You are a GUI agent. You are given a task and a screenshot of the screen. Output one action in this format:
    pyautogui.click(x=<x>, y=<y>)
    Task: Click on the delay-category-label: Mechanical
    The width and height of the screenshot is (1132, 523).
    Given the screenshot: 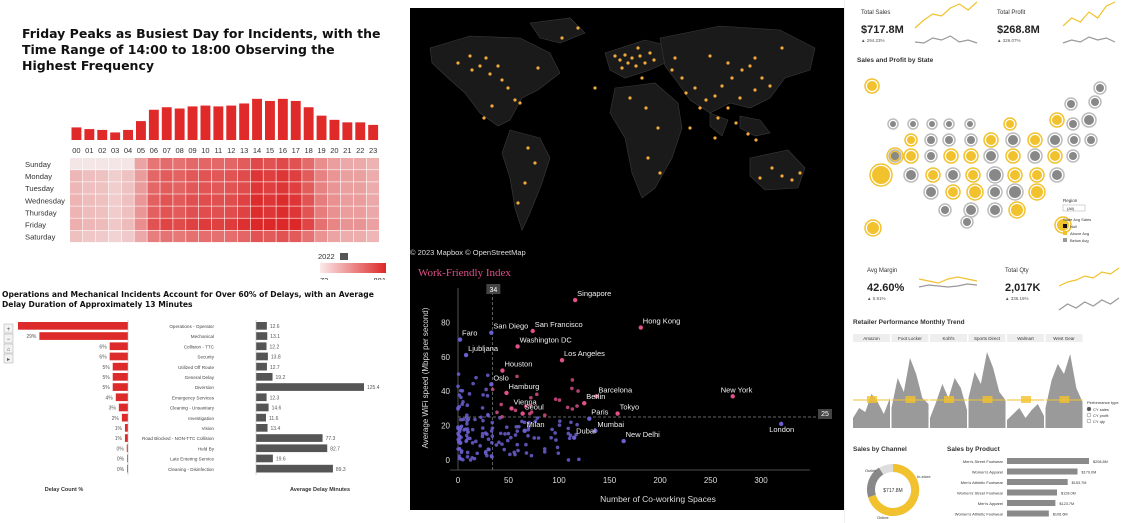 What is the action you would take?
    pyautogui.click(x=202, y=336)
    